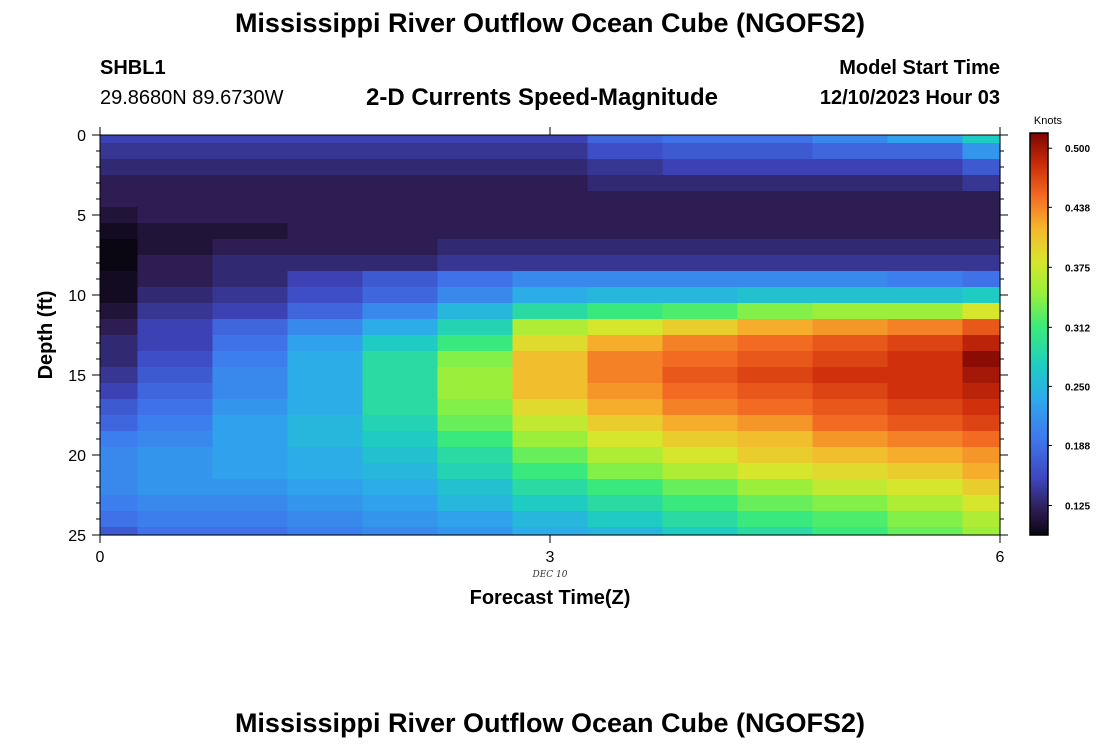 This screenshot has height=750, width=1100. I want to click on colorbar-title: Knots, so click(1048, 121).